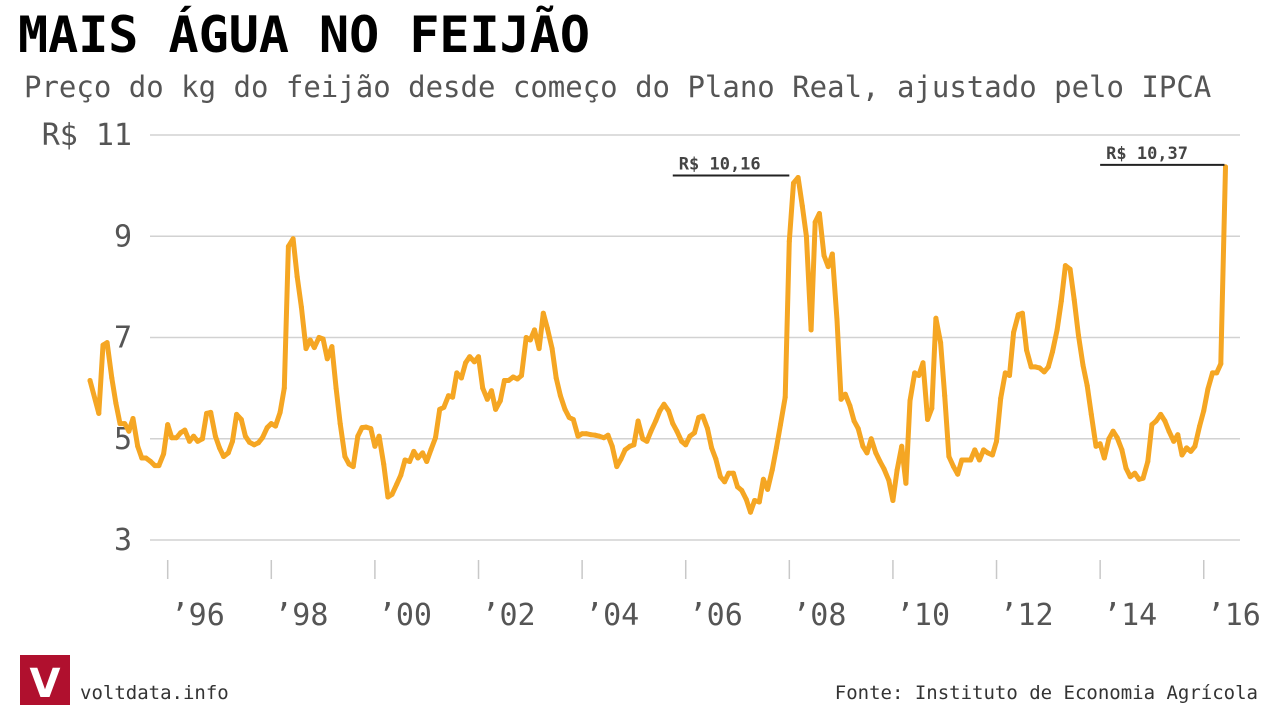 The image size is (1280, 720). Describe the element at coordinates (154, 693) in the screenshot. I see `site-link: voltdata.info` at that location.